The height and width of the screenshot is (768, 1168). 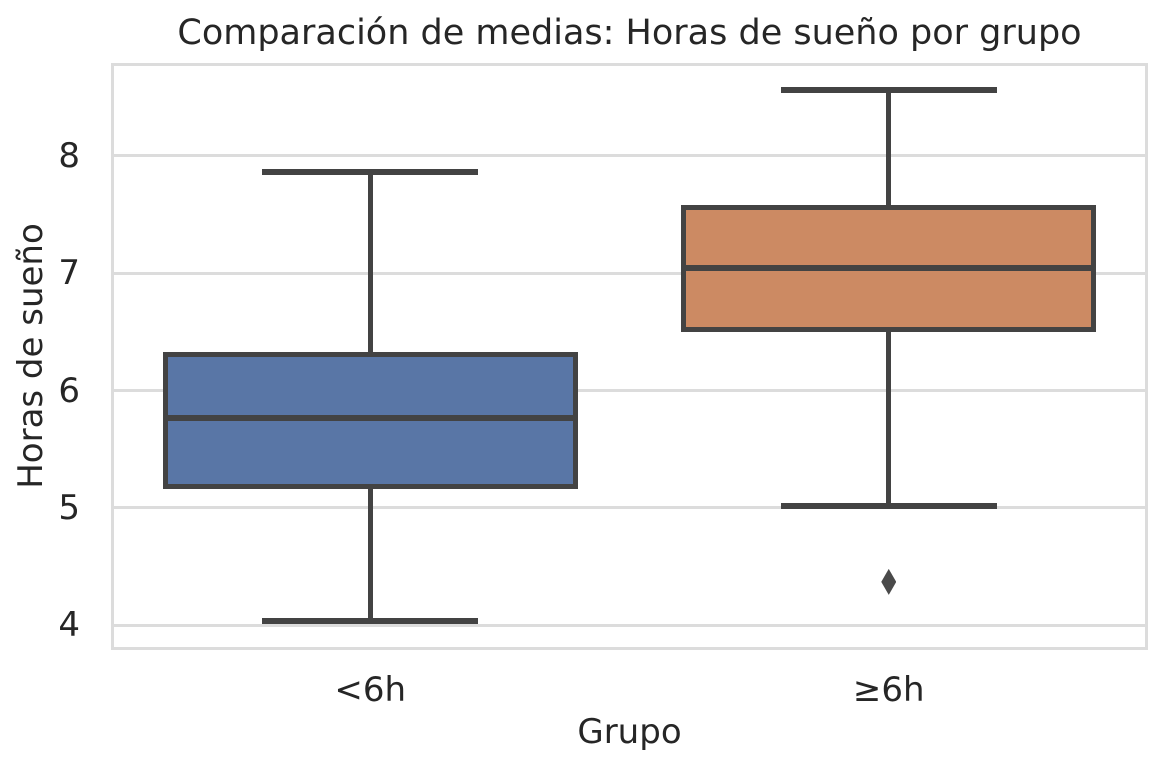 I want to click on top-spine, so click(x=629, y=64).